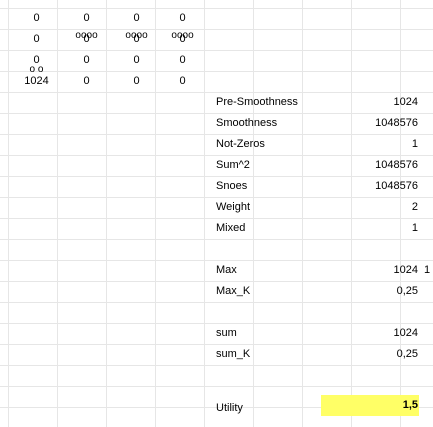 The height and width of the screenshot is (427, 433). What do you see at coordinates (233, 354) in the screenshot?
I see `sum-k-label: sum_K` at bounding box center [233, 354].